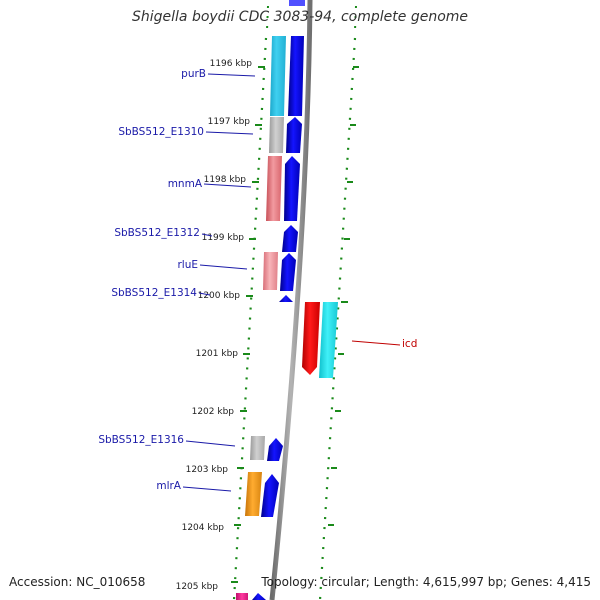 The width and height of the screenshot is (600, 600). I want to click on cog-block-mnmA, so click(274, 188).